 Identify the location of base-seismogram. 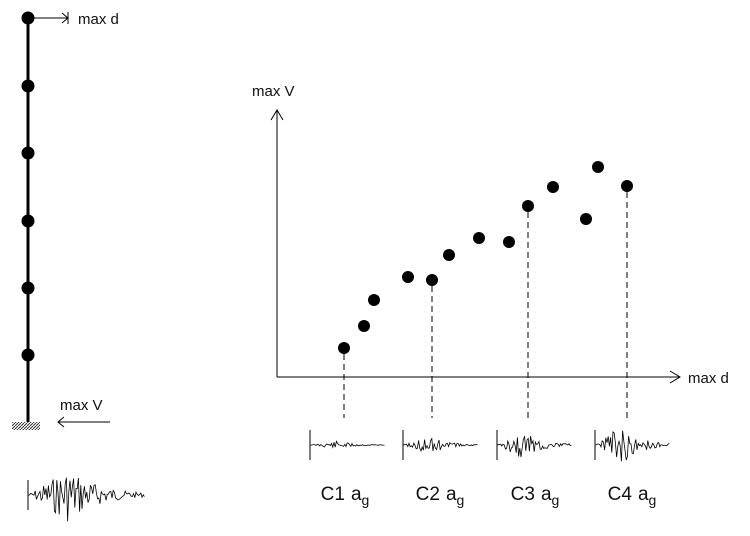
(86, 499).